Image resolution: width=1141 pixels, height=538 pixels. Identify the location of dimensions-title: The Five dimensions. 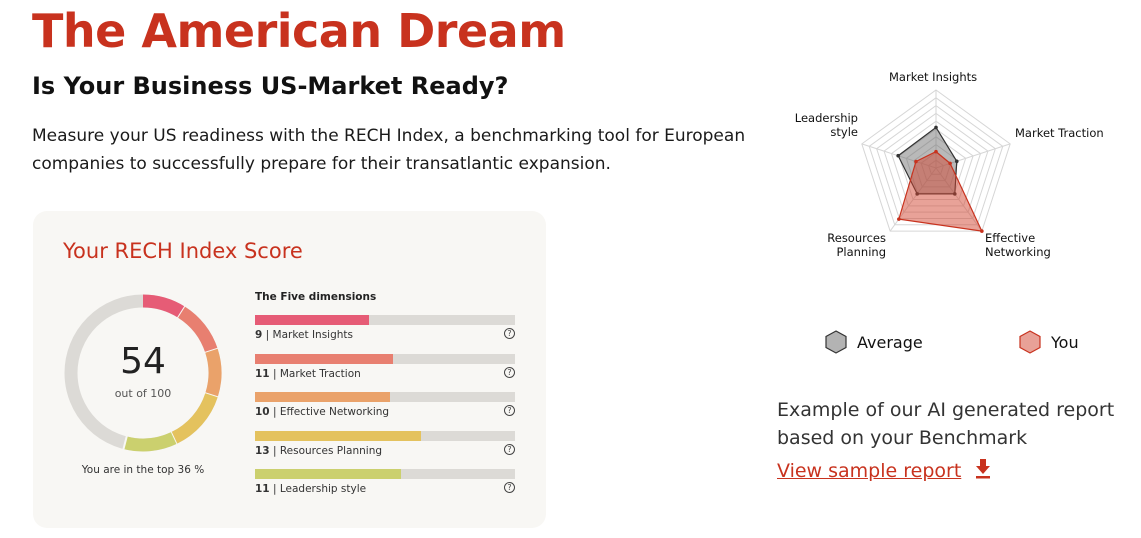
(316, 297).